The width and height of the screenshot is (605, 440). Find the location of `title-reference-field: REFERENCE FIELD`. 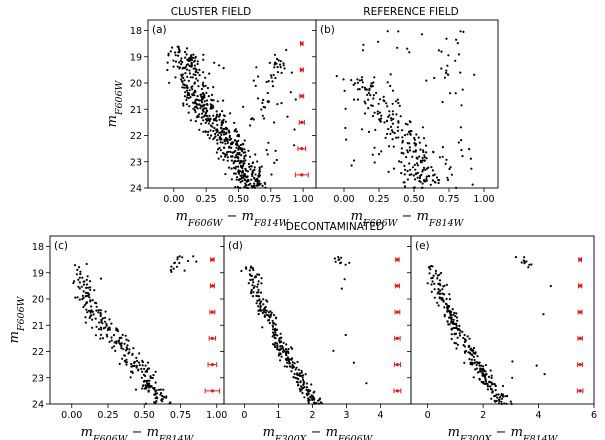

title-reference-field: REFERENCE FIELD is located at coordinates (410, 12).